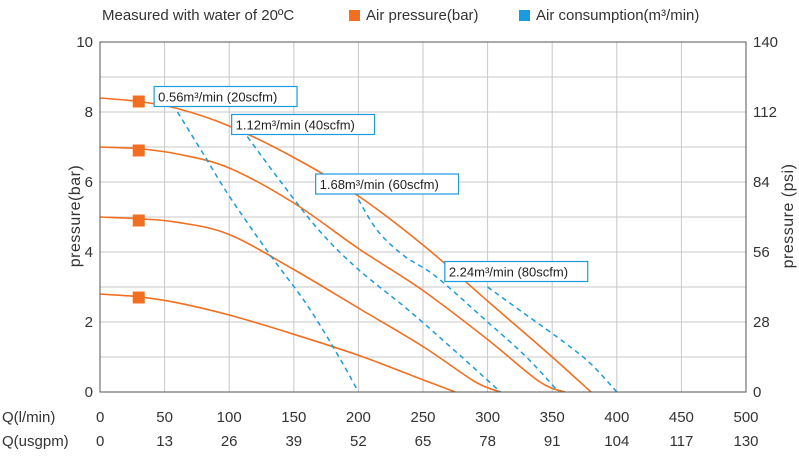  Describe the element at coordinates (422, 417) in the screenshot. I see `x-tick-lmin-label: 250` at that location.